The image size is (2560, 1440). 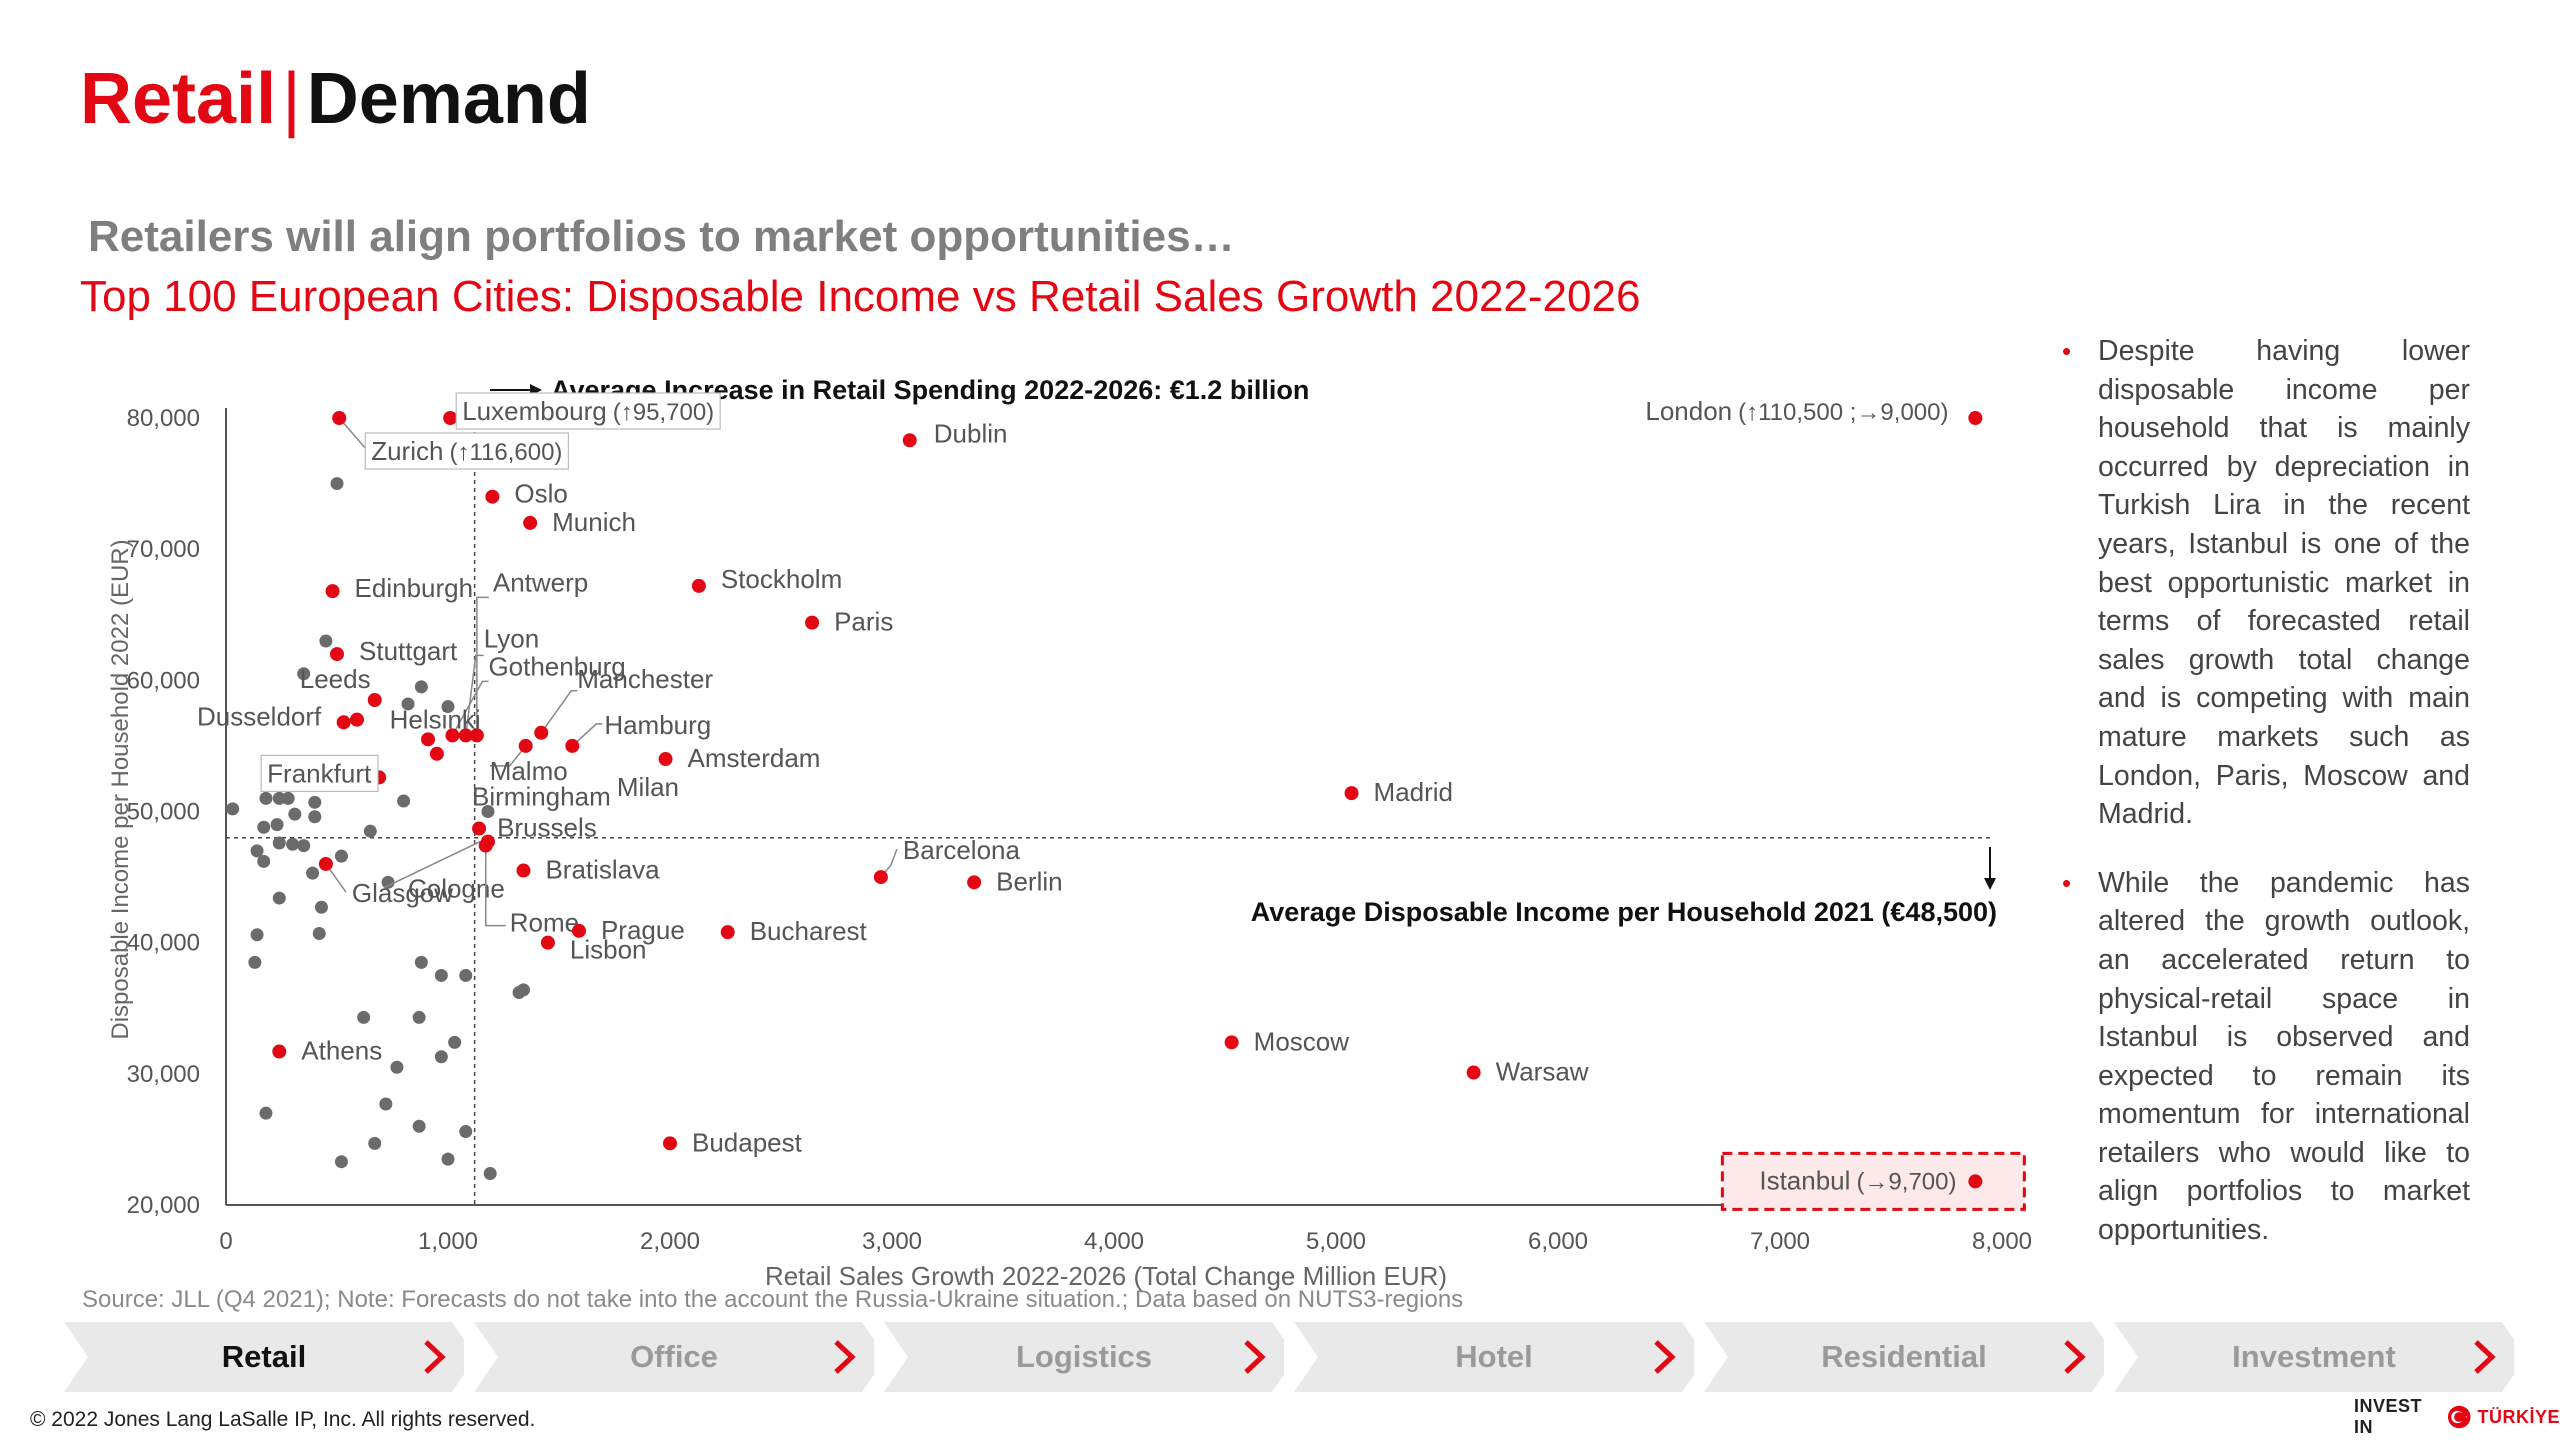 I want to click on city-hamburg: Hamburg, so click(x=638, y=731).